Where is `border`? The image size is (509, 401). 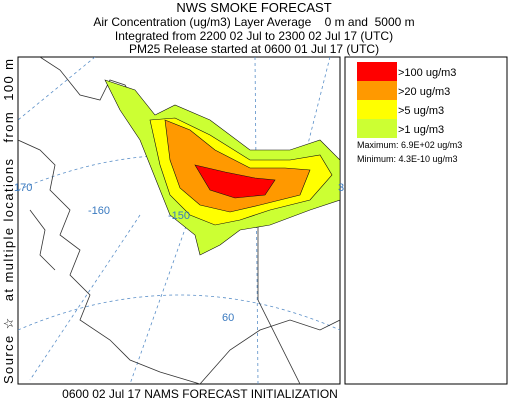
border is located at coordinates (279, 292).